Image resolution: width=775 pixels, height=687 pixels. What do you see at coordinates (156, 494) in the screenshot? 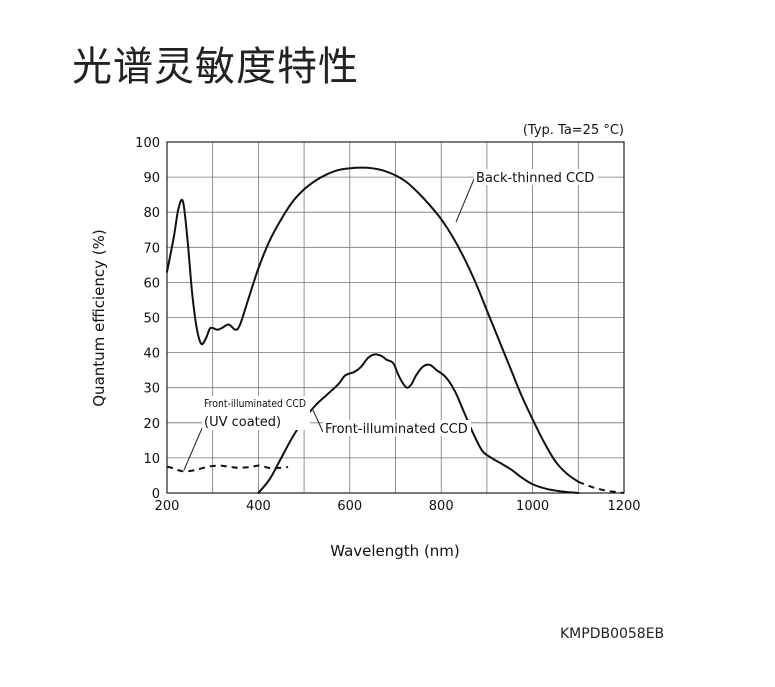
I see `y-tick-label: 0` at bounding box center [156, 494].